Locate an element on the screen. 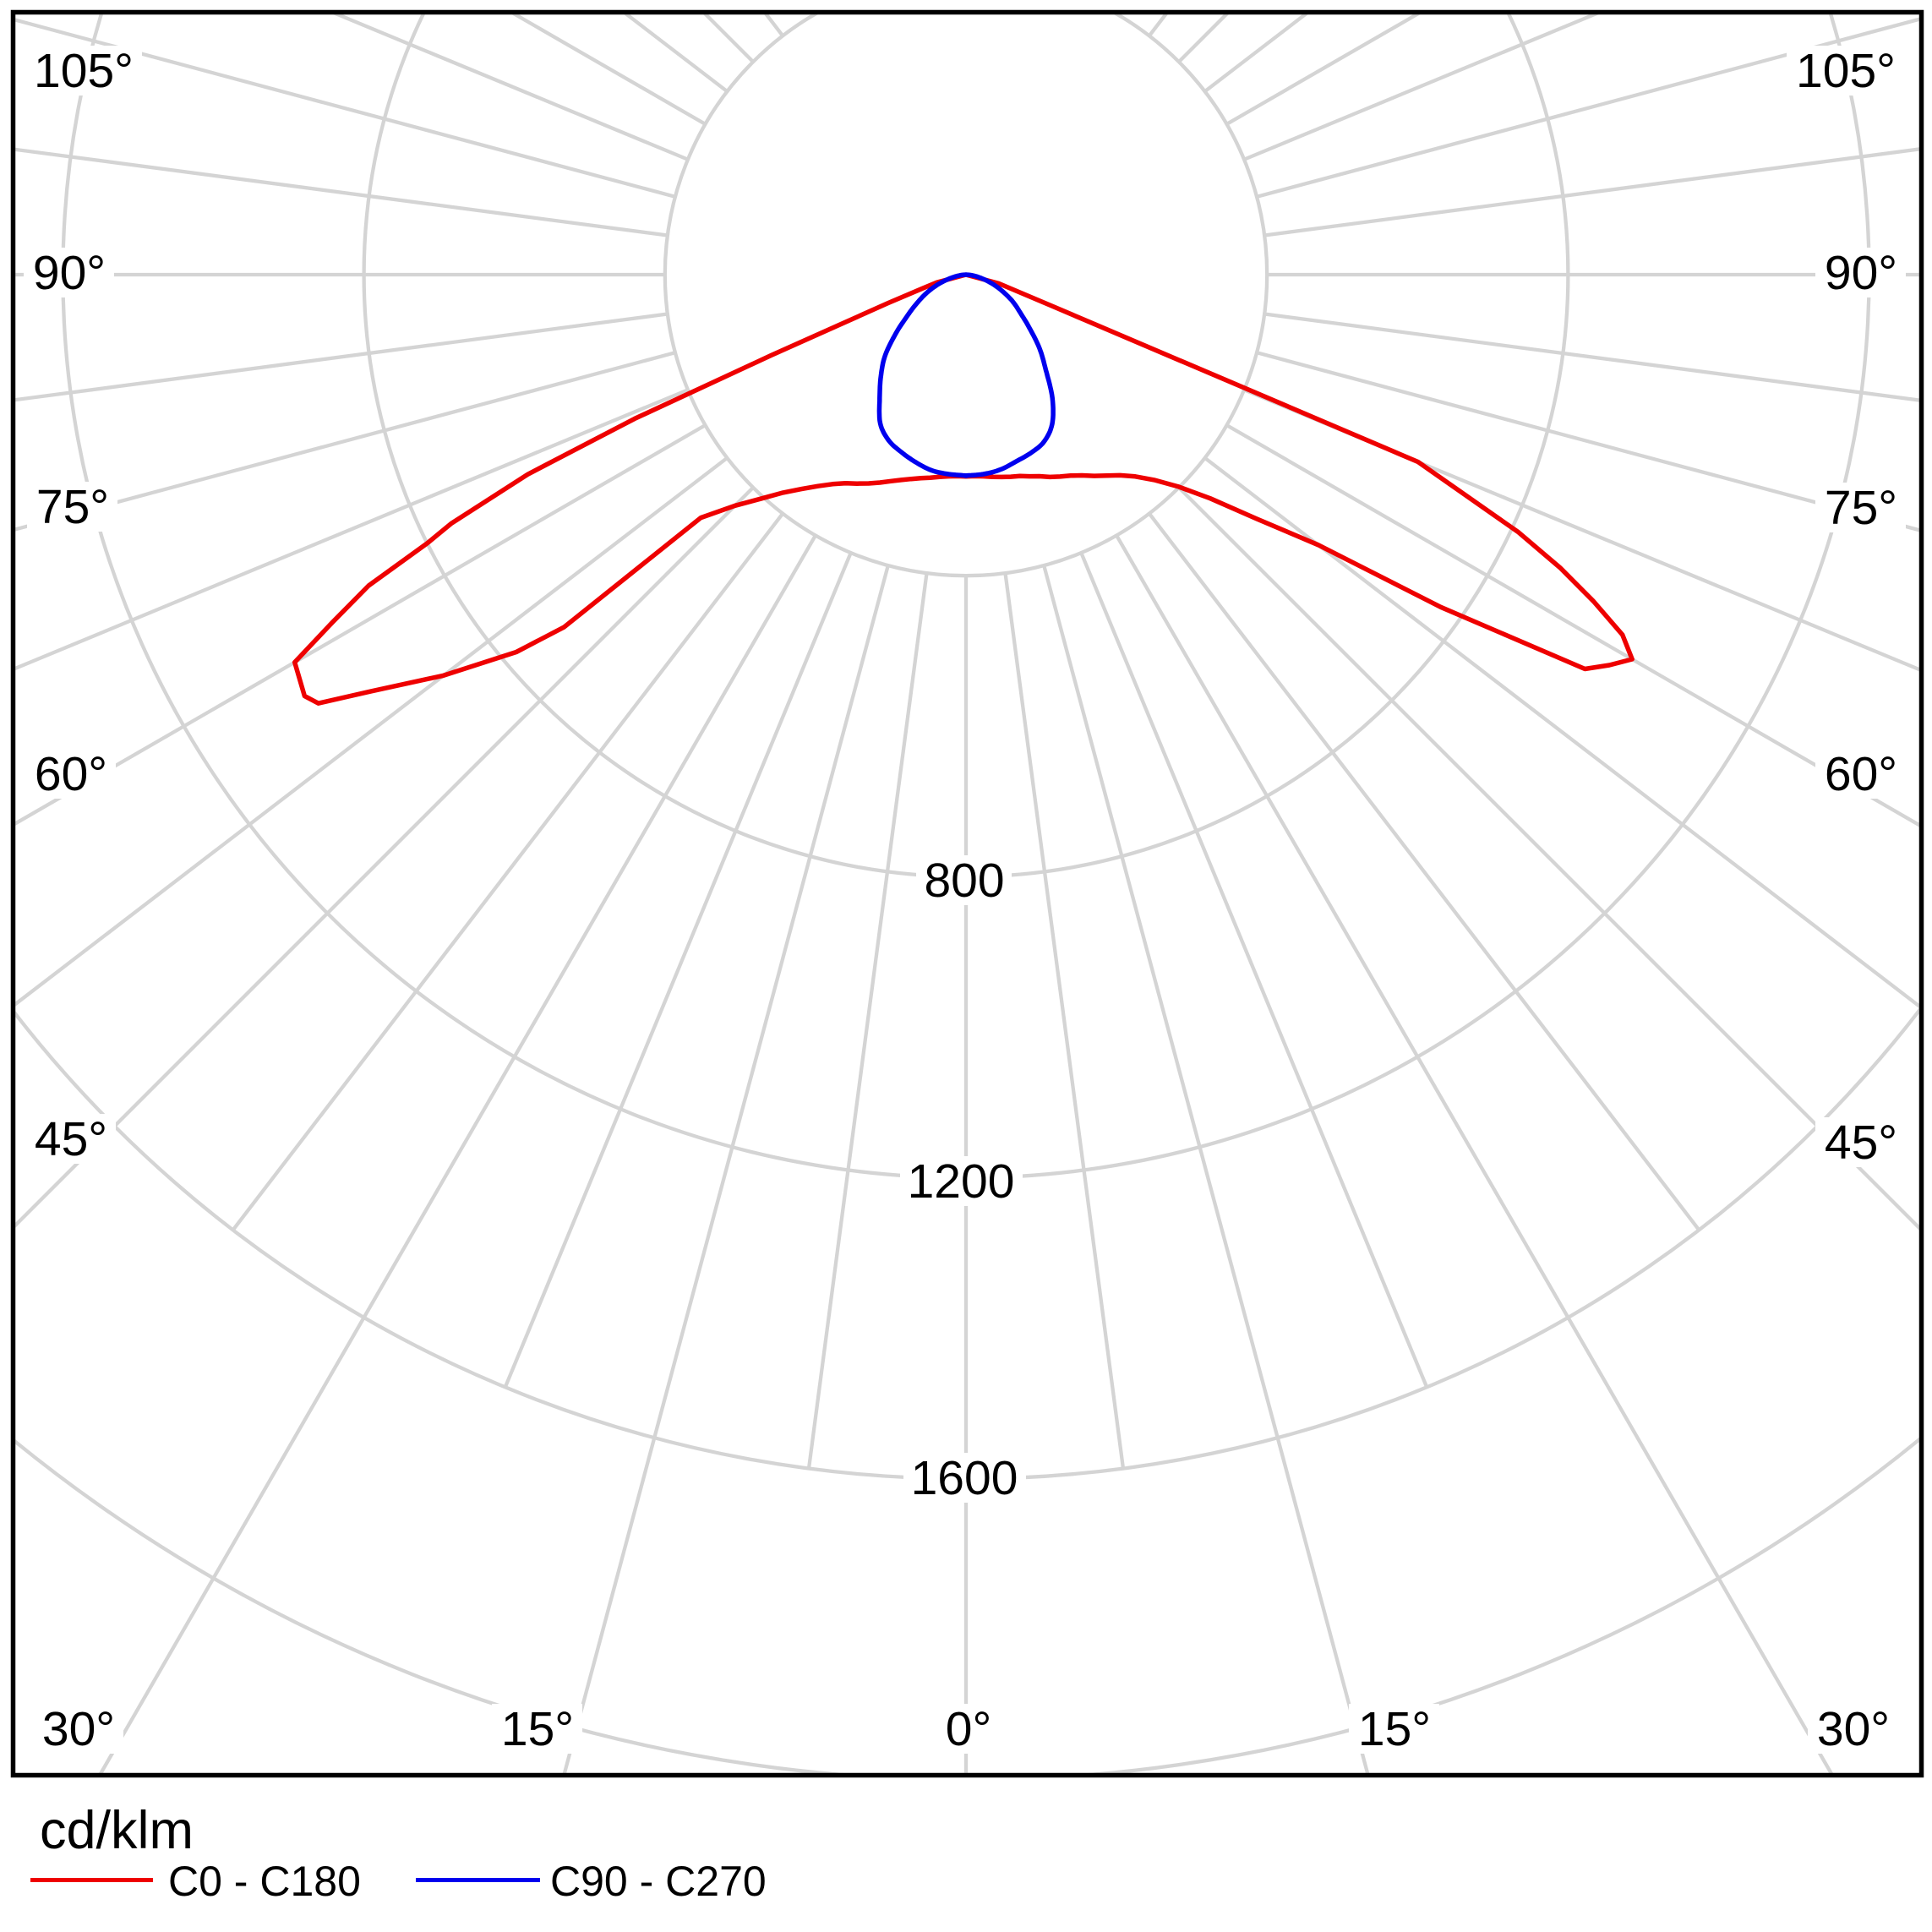  svg-text: C90 - C270 is located at coordinates (658, 1881).